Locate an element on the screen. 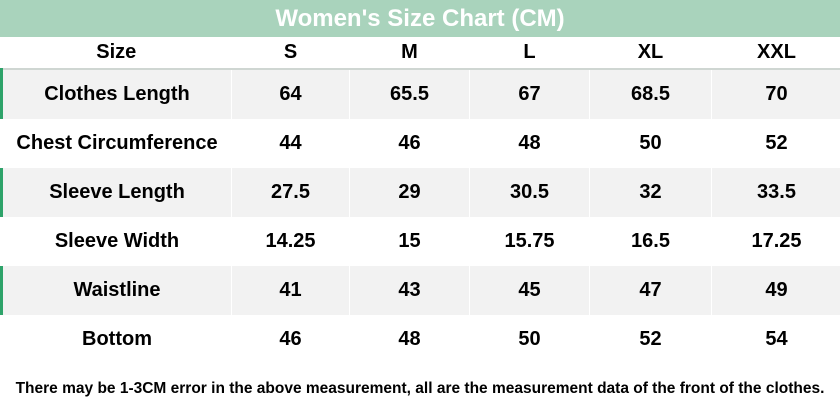 The height and width of the screenshot is (415, 840). table-row: Waistline 41 43 45 47 49 is located at coordinates (420, 290).